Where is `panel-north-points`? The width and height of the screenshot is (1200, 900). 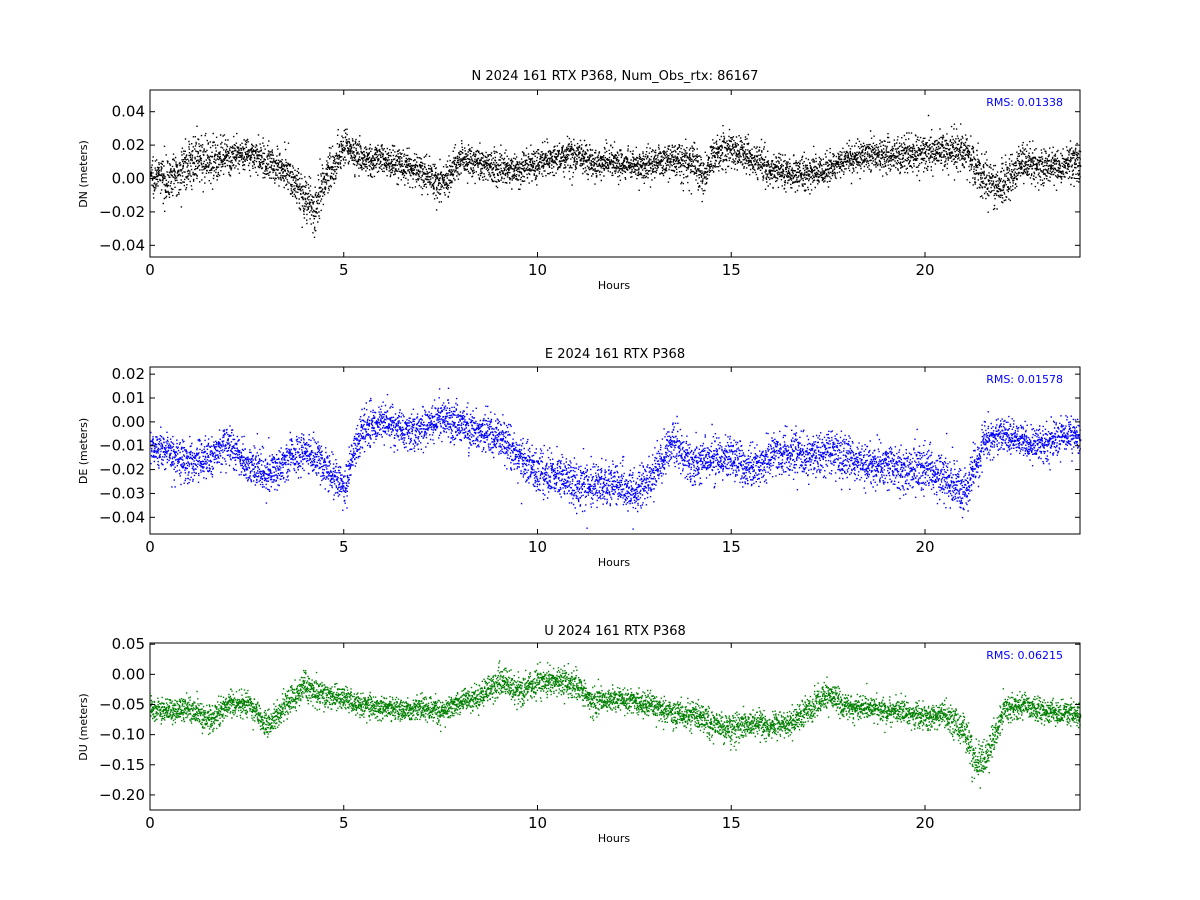 panel-north-points is located at coordinates (616, 176).